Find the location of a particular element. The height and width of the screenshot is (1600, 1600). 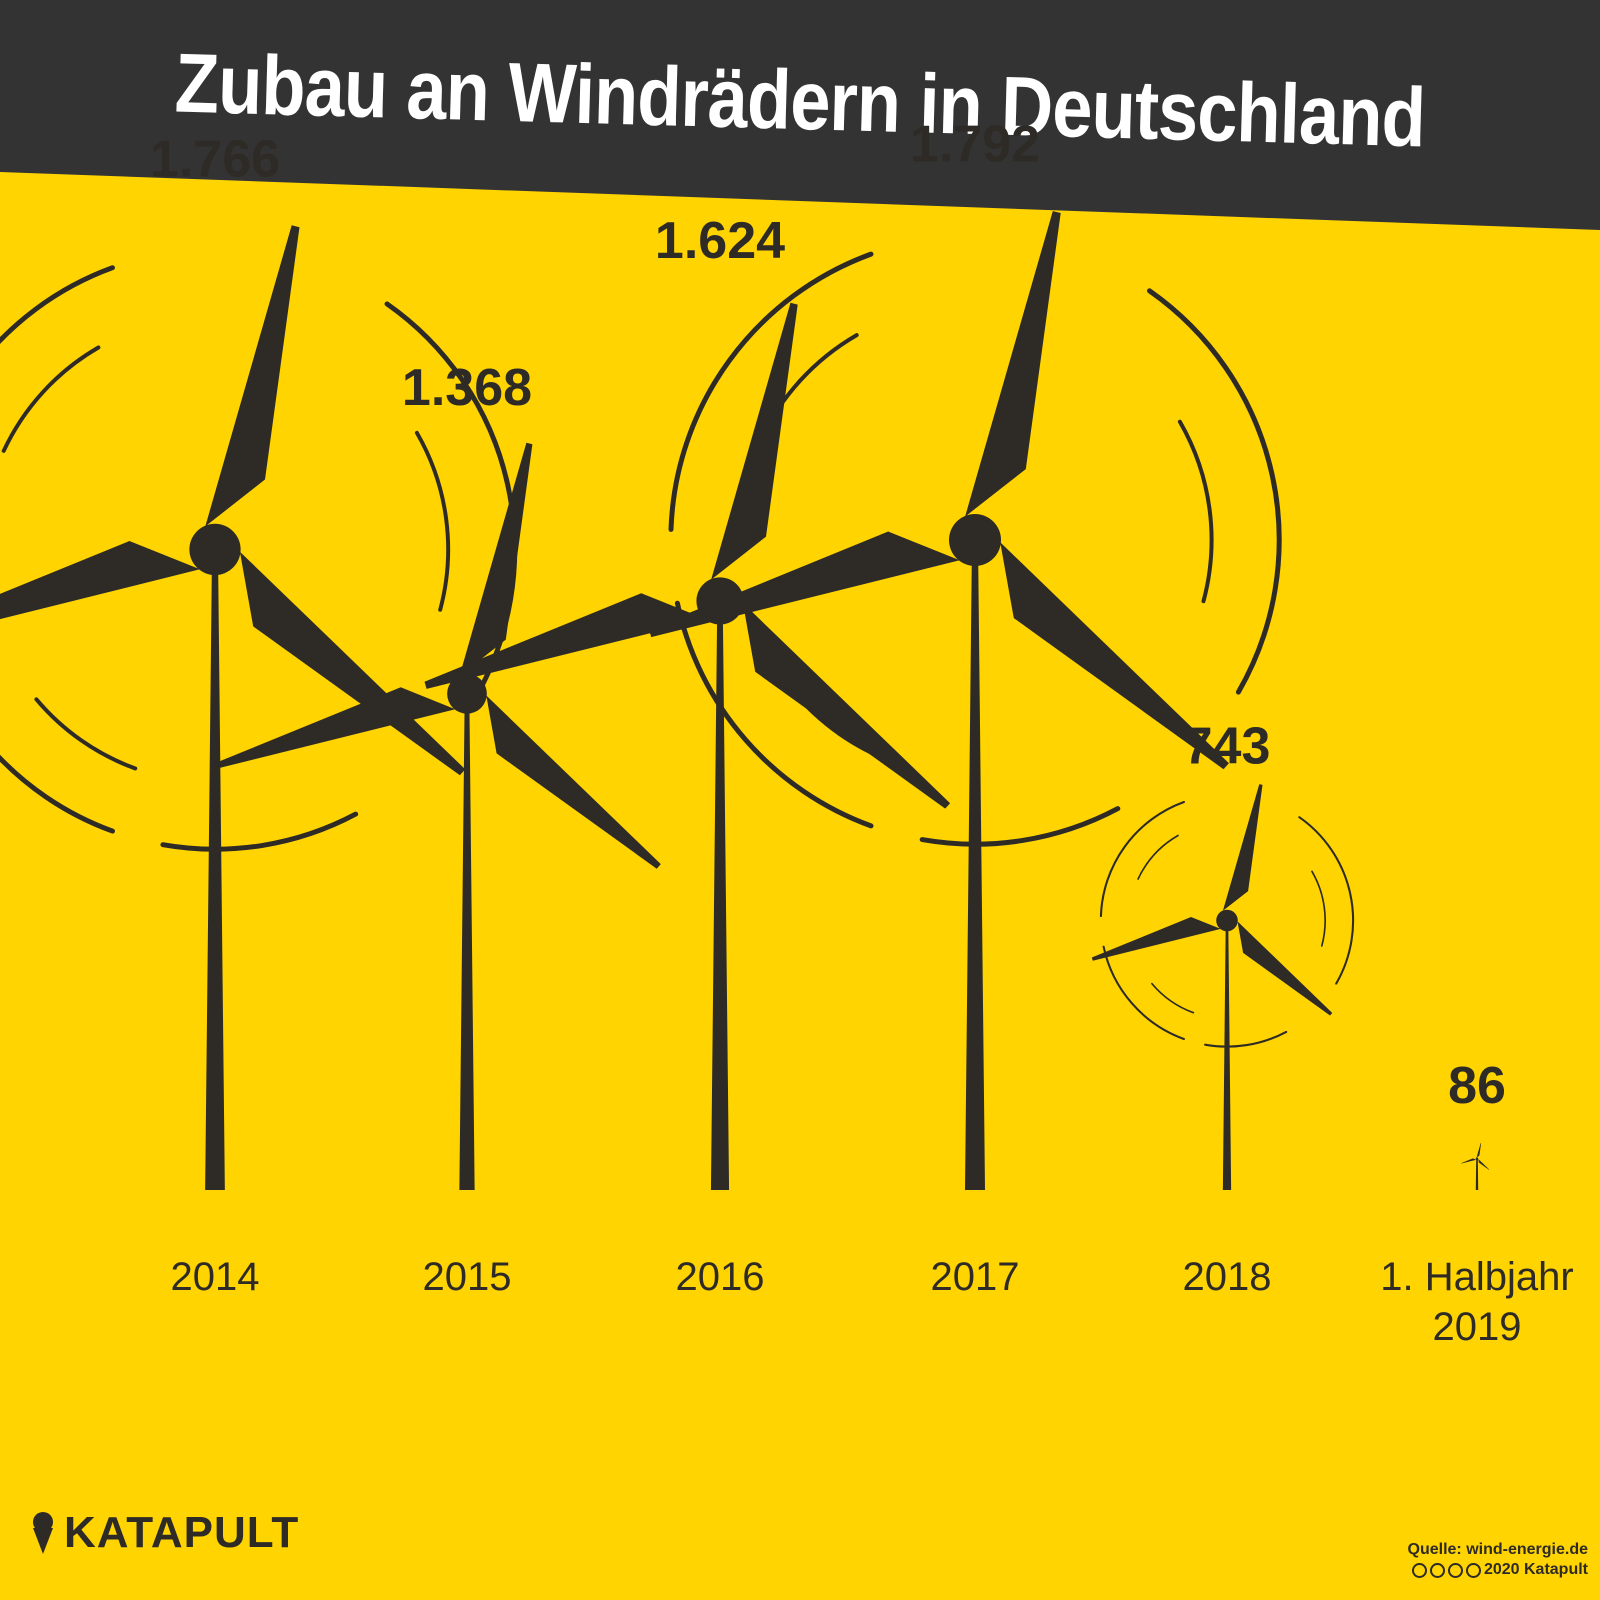

turbine-bar-2018 is located at coordinates (1223, 987).